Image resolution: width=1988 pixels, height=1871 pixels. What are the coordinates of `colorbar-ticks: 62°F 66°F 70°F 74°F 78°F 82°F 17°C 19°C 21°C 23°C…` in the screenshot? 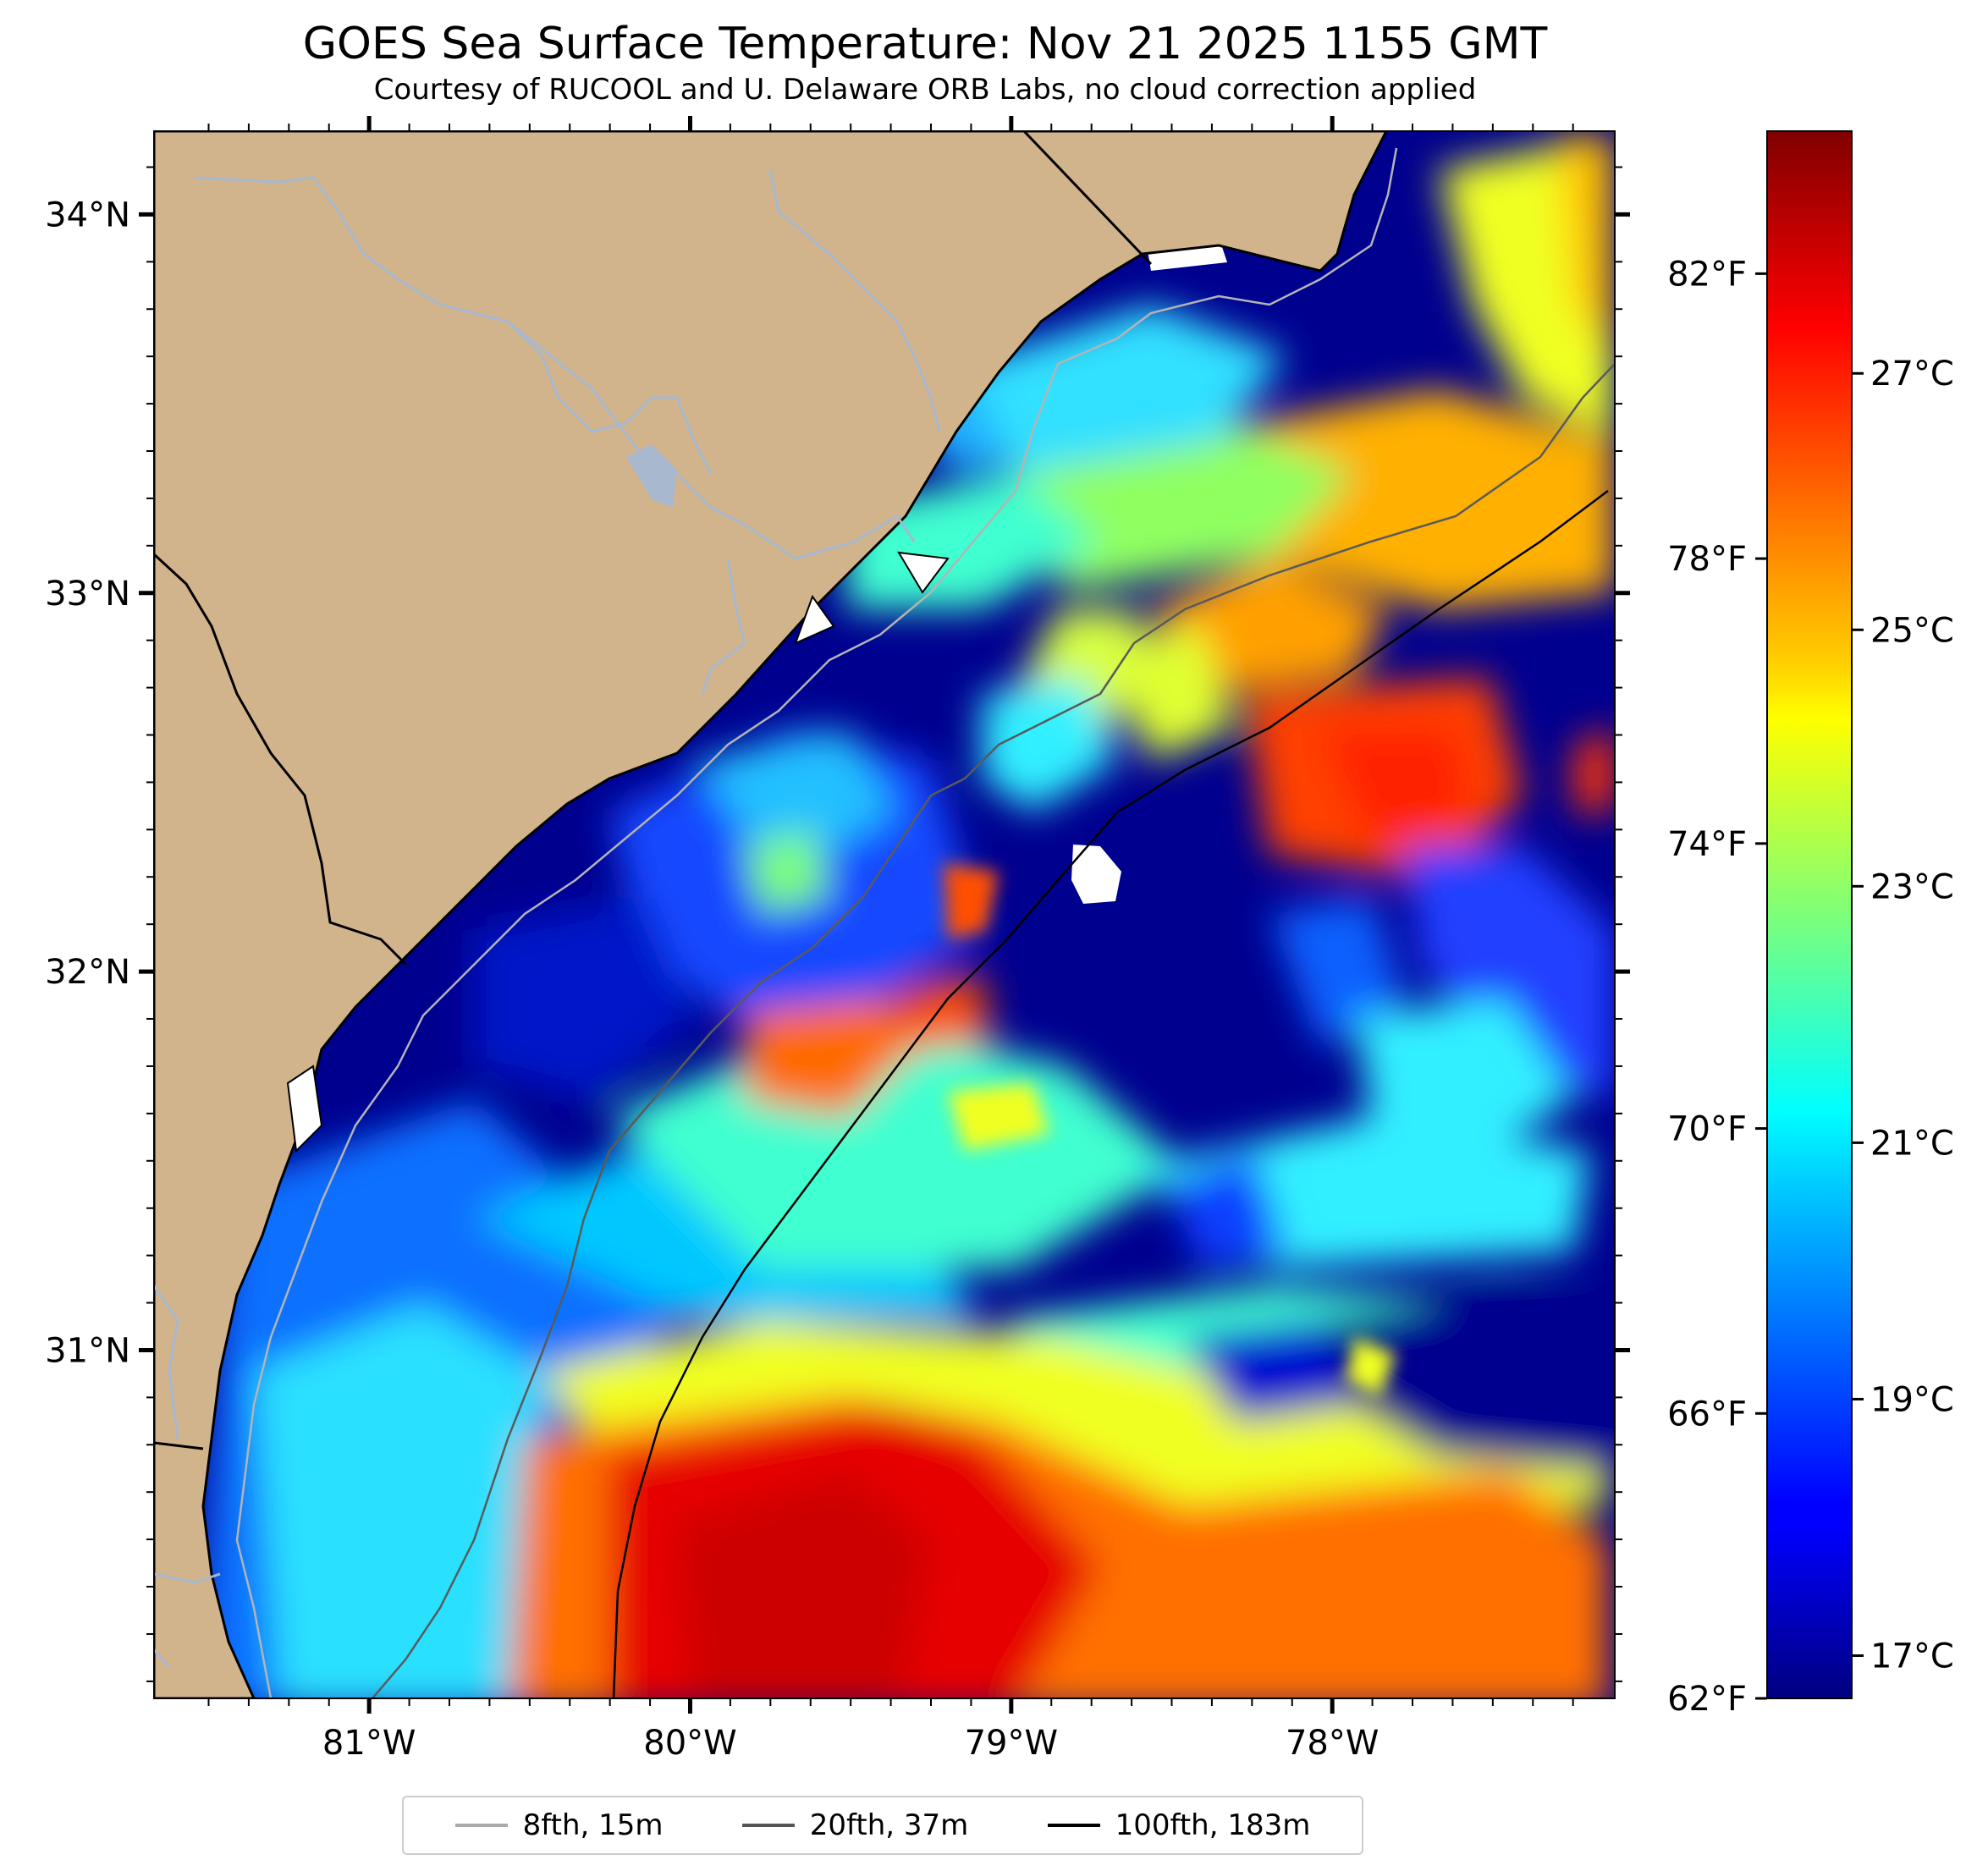 It's located at (1810, 987).